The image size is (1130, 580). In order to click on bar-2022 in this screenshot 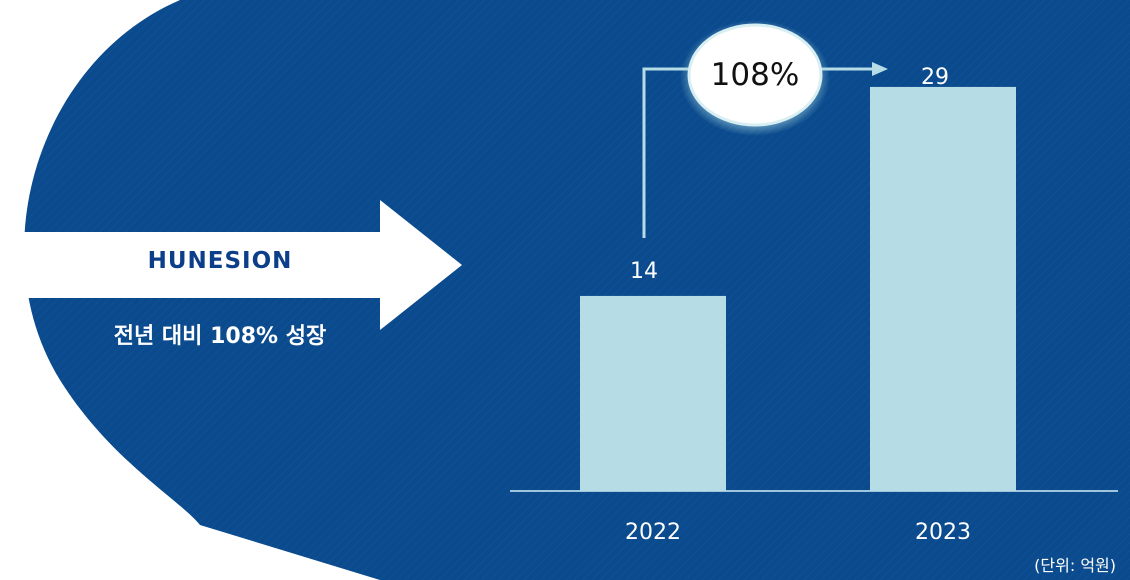, I will do `click(653, 393)`.